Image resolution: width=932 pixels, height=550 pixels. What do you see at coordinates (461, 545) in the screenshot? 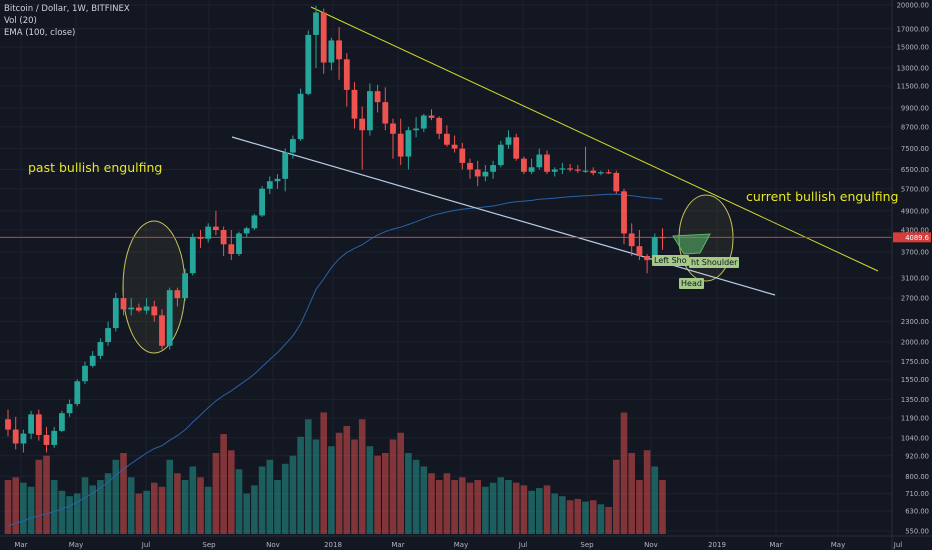
I see `time-tick-label: May` at bounding box center [461, 545].